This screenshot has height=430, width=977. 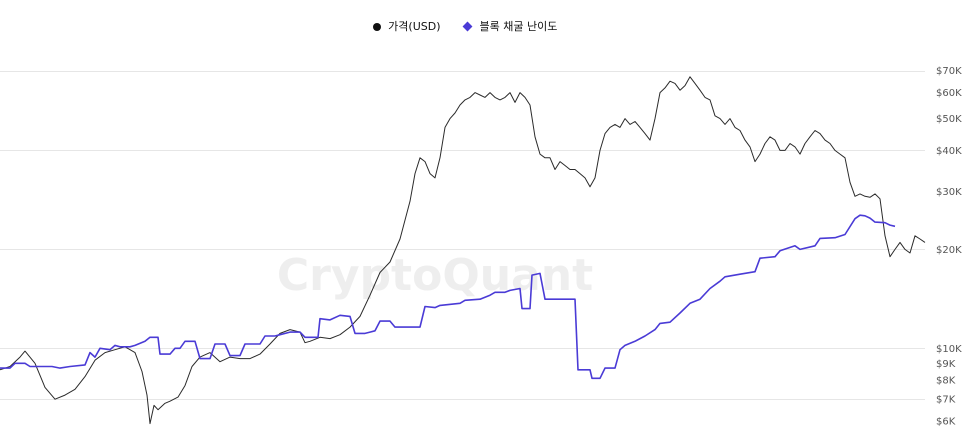 I want to click on y-tick-label: $6K, so click(x=946, y=421).